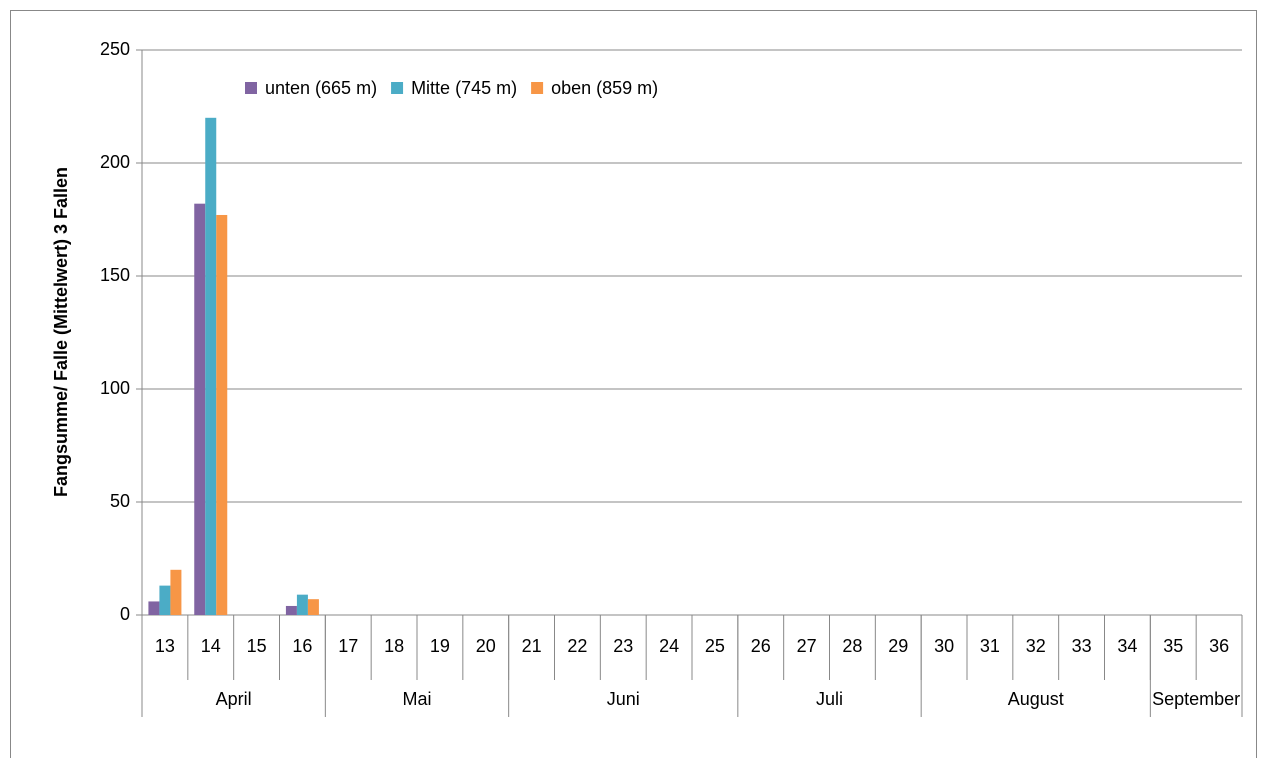 The width and height of the screenshot is (1264, 763). What do you see at coordinates (61, 332) in the screenshot?
I see `y-axis-label: Fangsumme/ Falle (Mittelwert) 3 Fallen` at bounding box center [61, 332].